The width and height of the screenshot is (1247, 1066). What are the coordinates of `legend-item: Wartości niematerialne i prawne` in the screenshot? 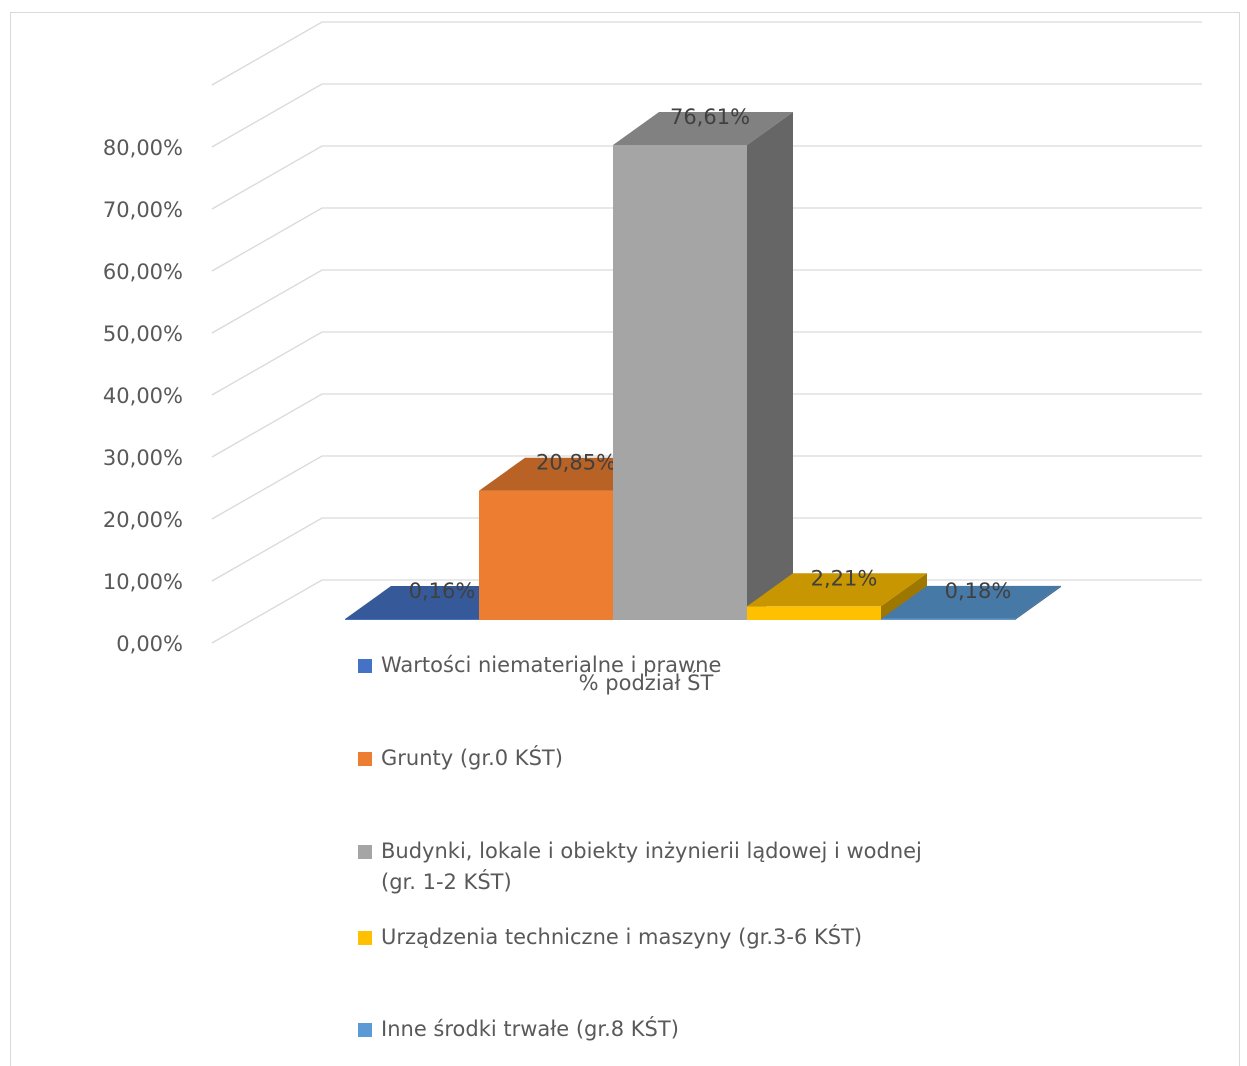 It's located at (649, 665).